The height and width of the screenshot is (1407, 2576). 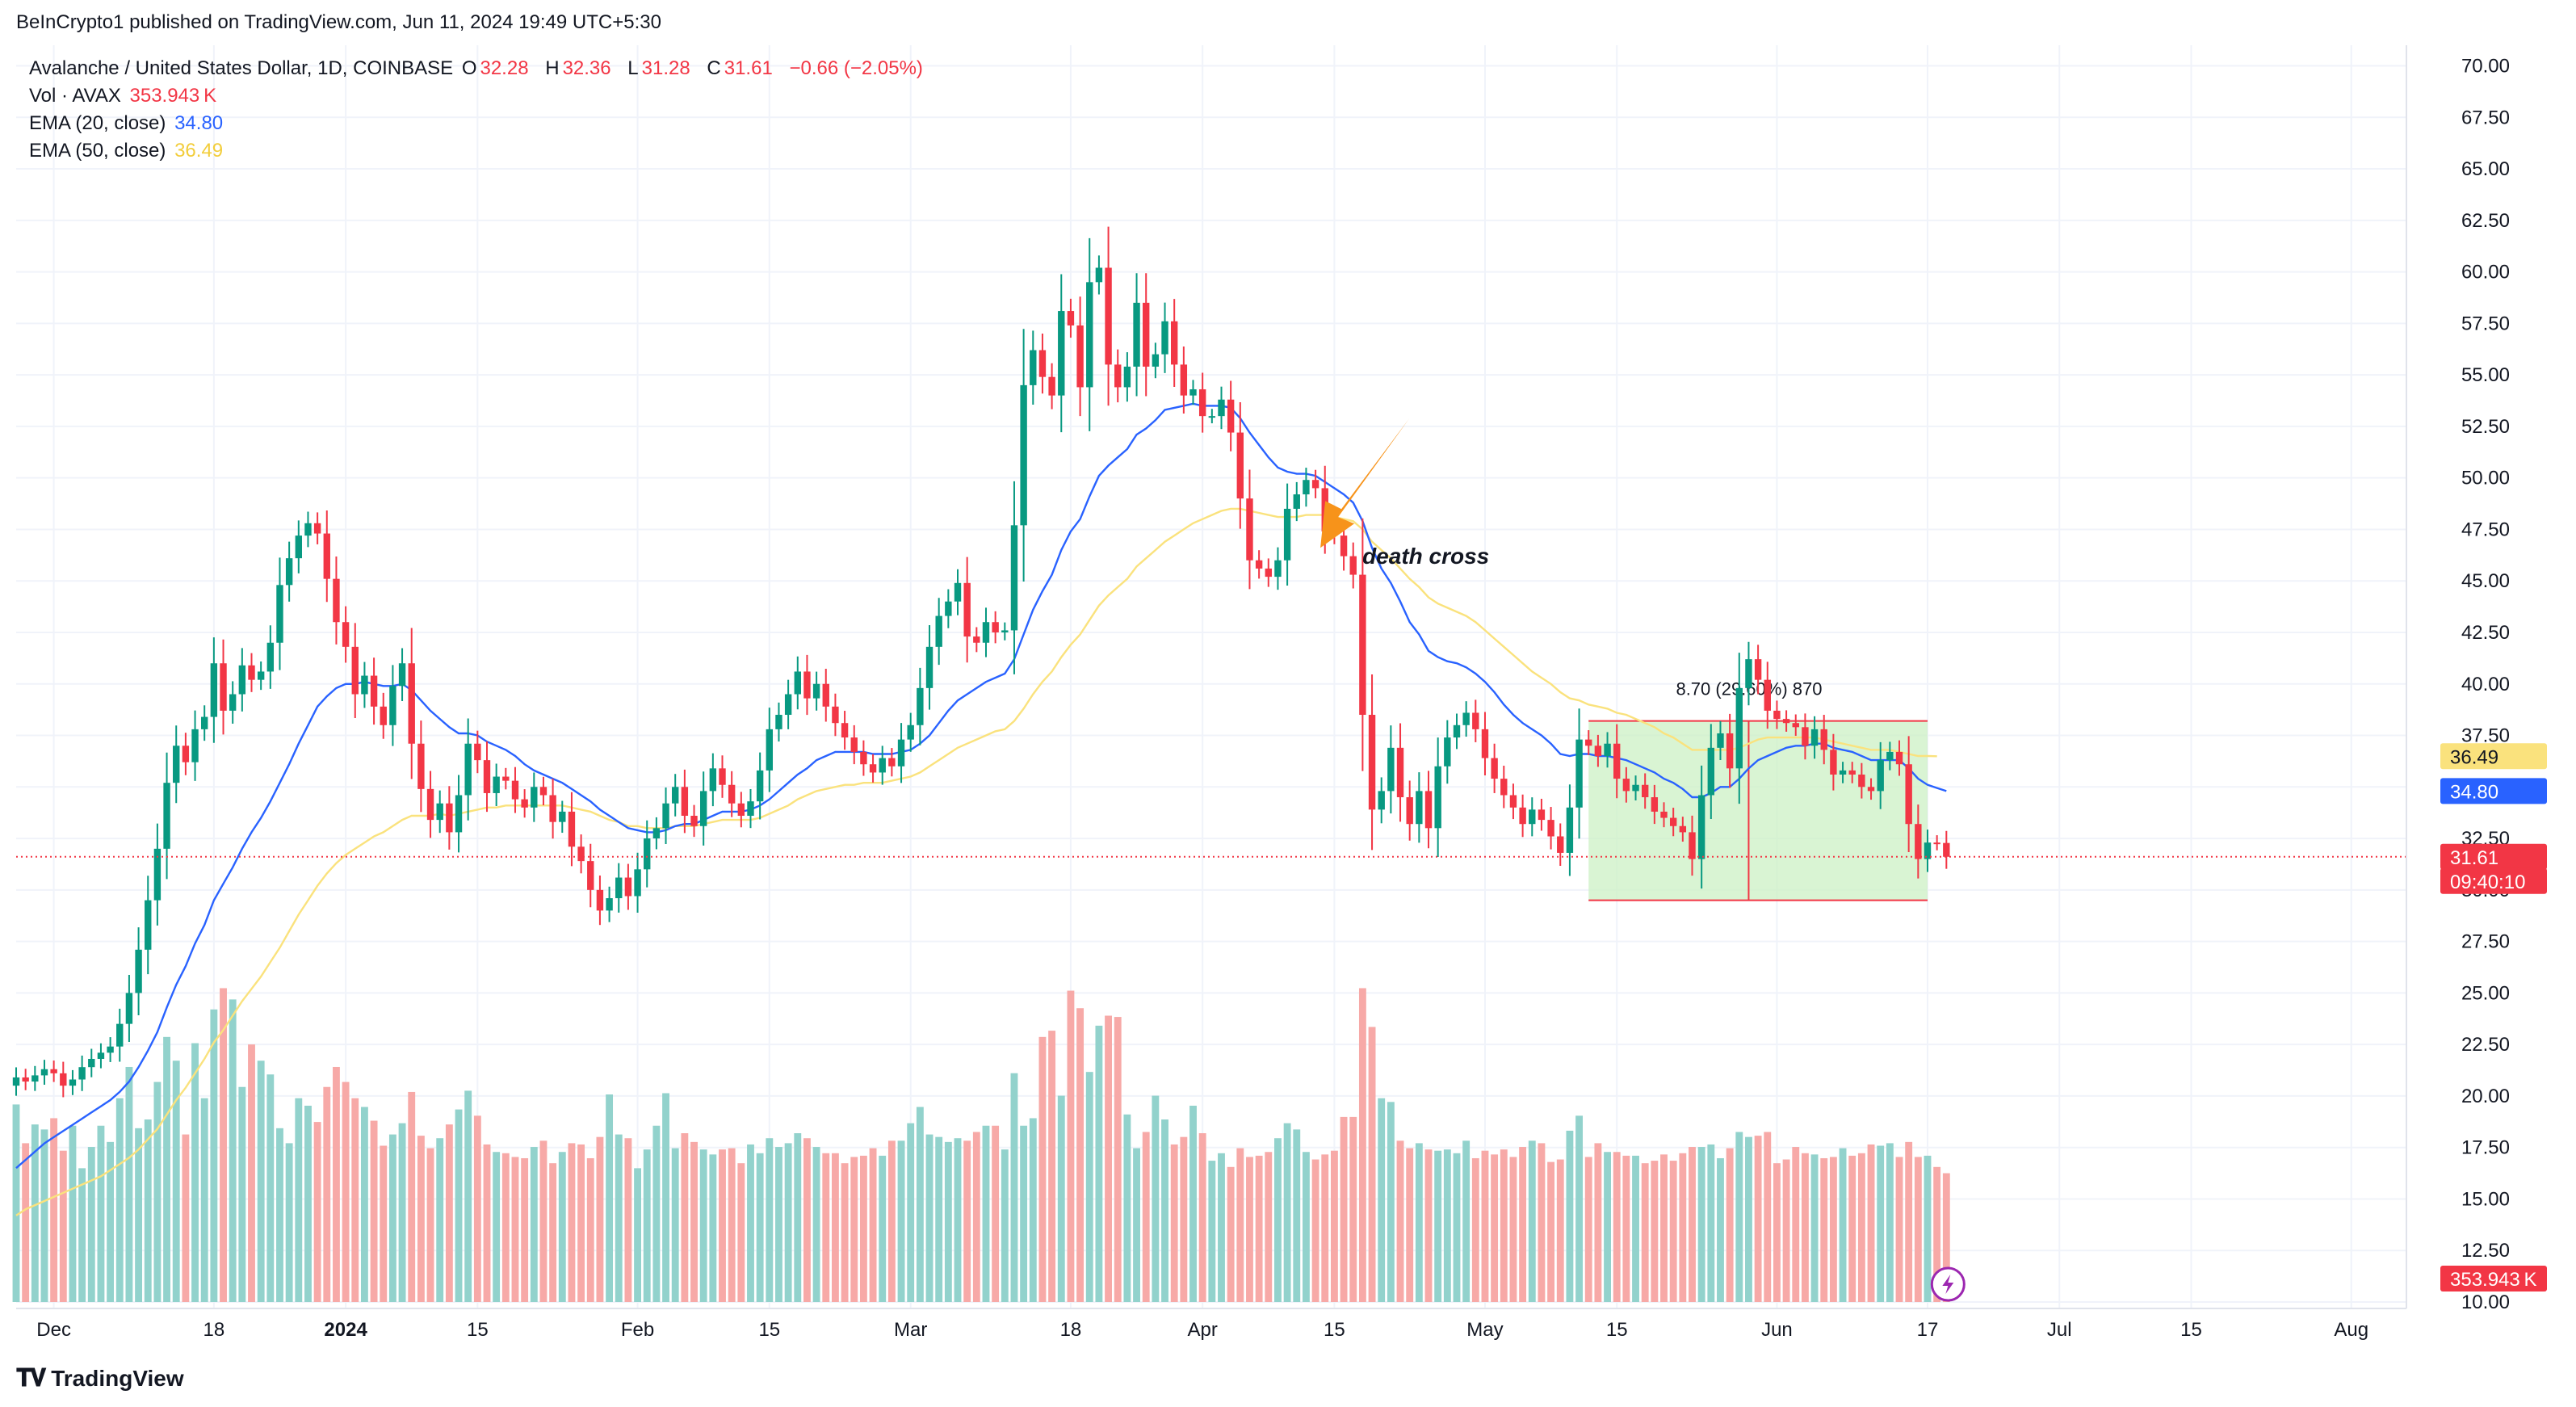 I want to click on volume-badge, so click(x=2493, y=1279).